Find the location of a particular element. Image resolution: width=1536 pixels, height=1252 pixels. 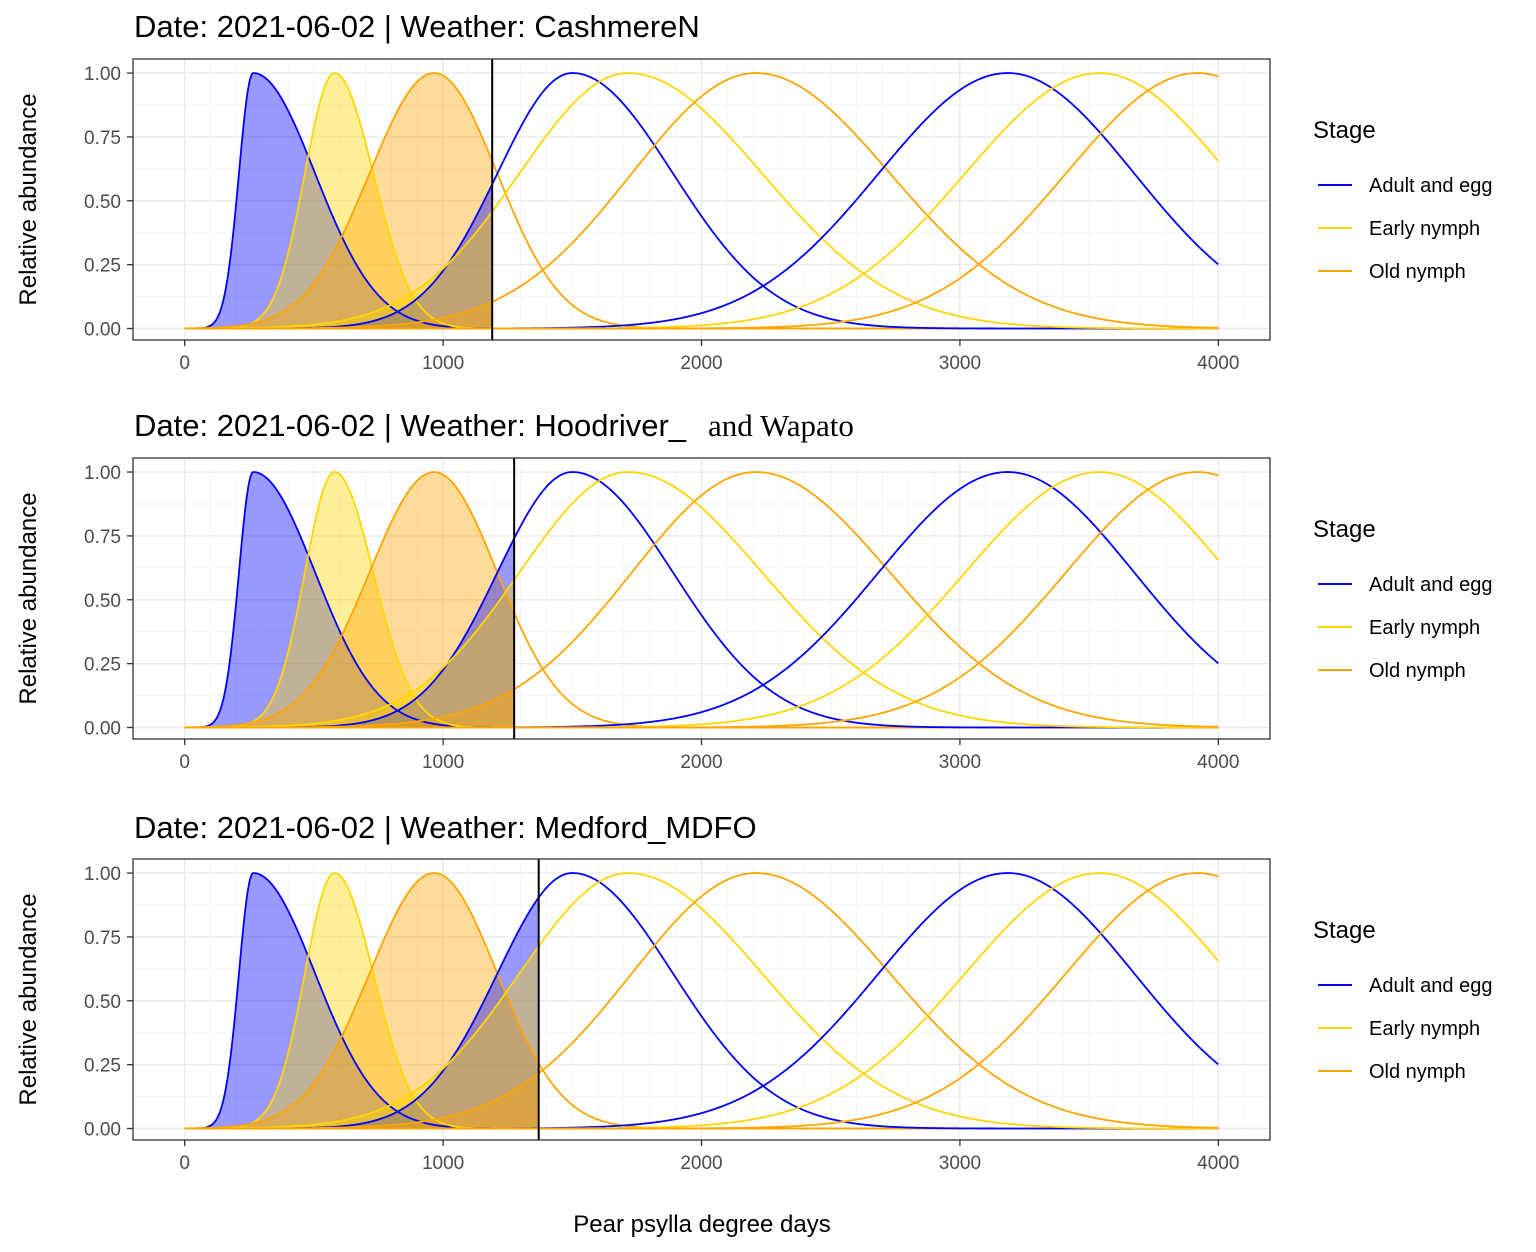

panel-title: Date: 2021-06-02 | Weather: Hoodriver_ is located at coordinates (410, 425).